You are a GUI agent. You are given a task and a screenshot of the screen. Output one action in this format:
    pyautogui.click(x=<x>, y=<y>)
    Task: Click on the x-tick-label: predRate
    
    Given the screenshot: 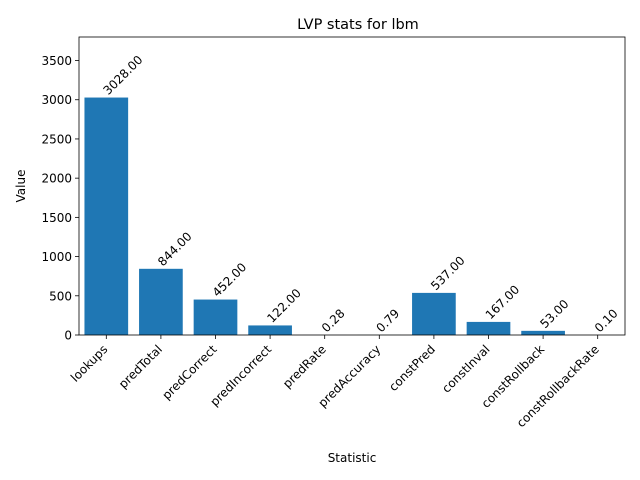 What is the action you would take?
    pyautogui.click(x=304, y=366)
    